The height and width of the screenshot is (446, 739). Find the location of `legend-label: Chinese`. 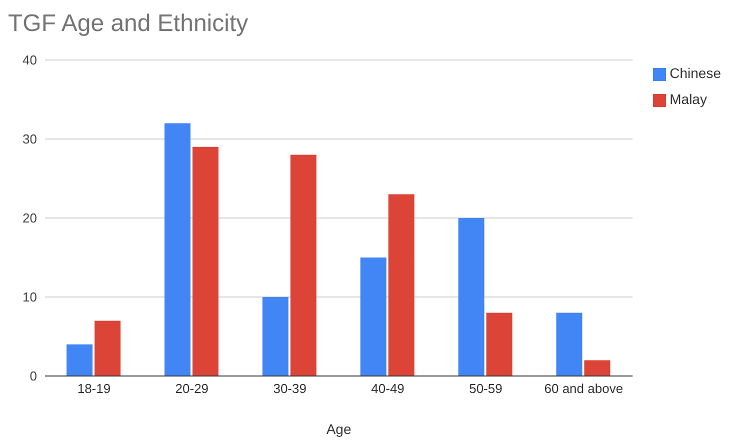

legend-label: Chinese is located at coordinates (695, 73).